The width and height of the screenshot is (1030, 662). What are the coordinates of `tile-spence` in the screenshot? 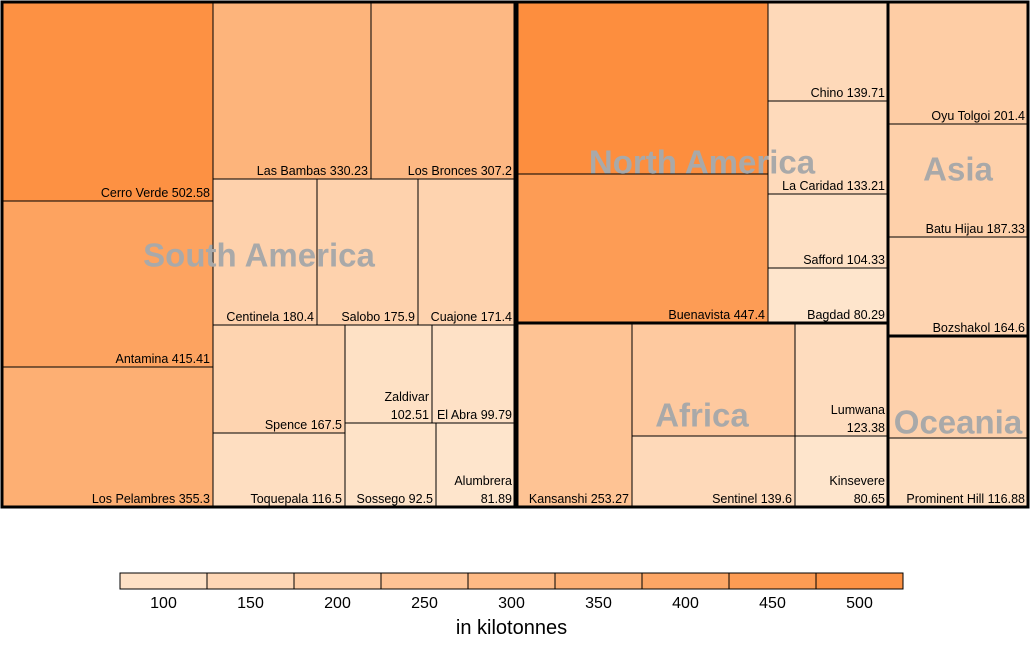 It's located at (279, 379).